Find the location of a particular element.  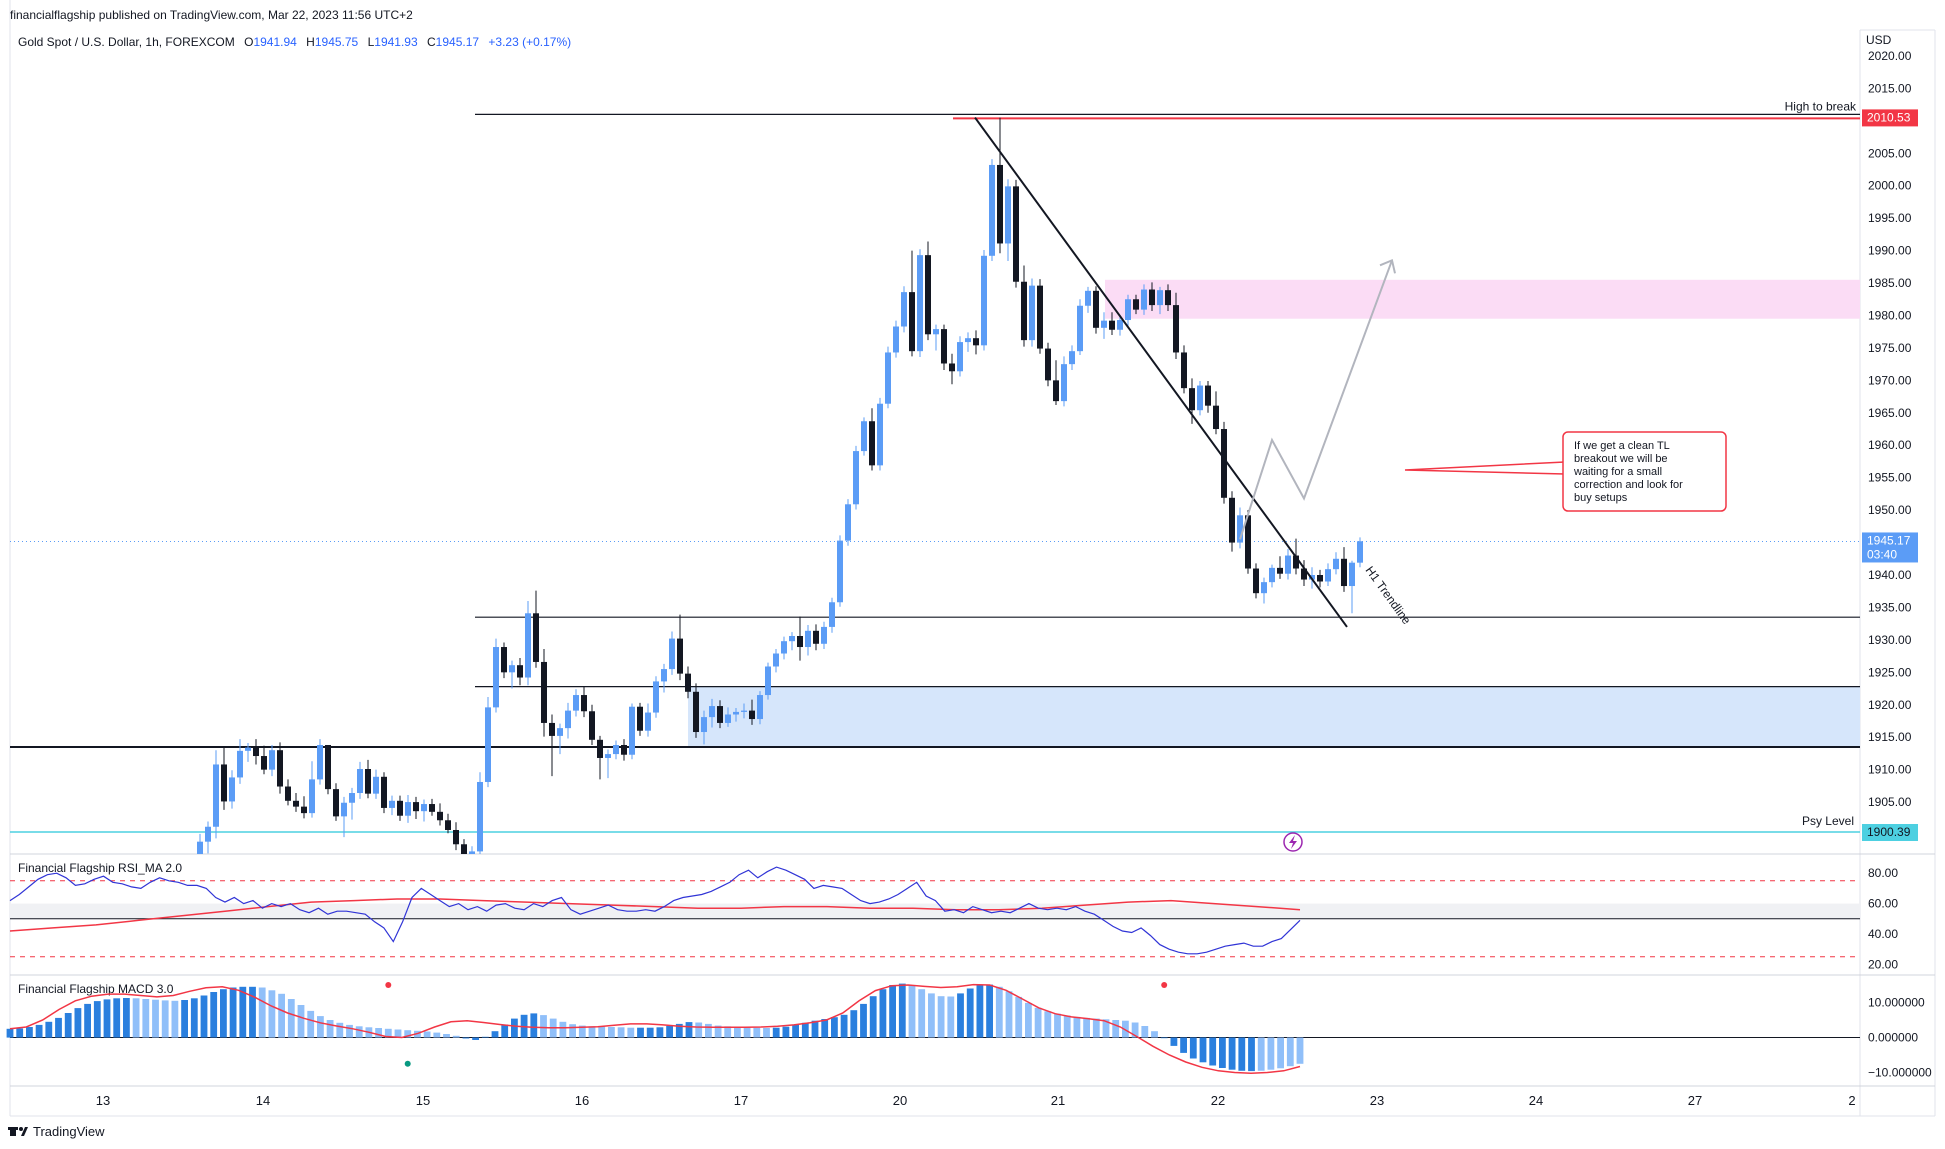

lightning-icon is located at coordinates (1293, 842).